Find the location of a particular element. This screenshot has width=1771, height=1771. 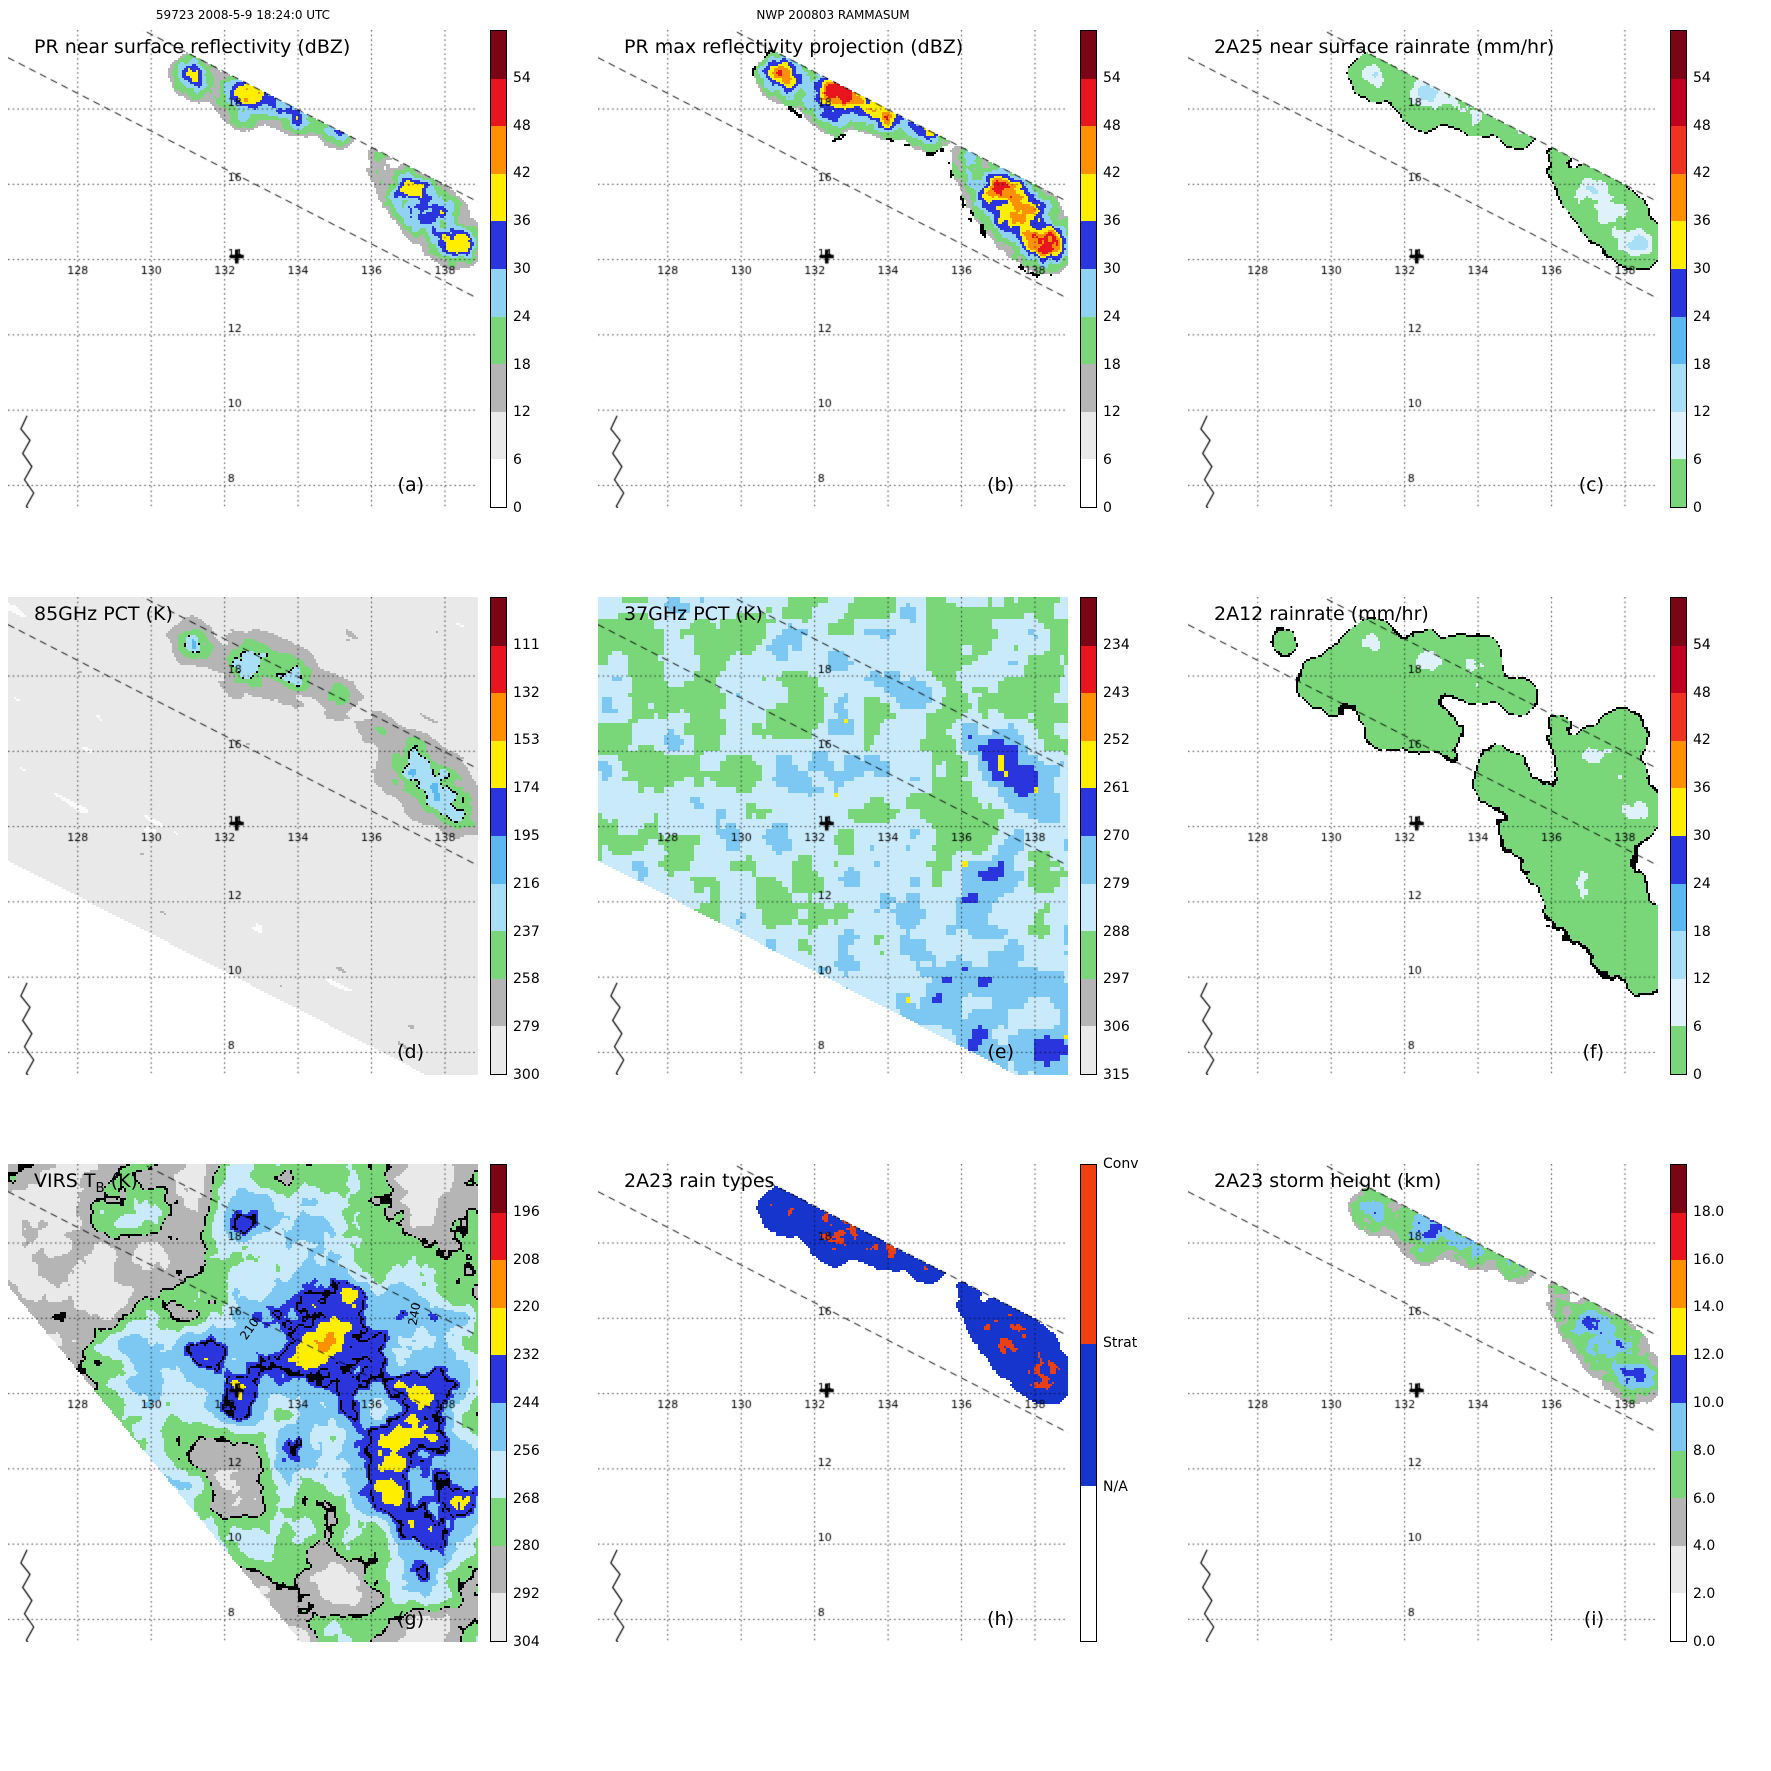

panel-h-colorbar is located at coordinates (1088, 1403).